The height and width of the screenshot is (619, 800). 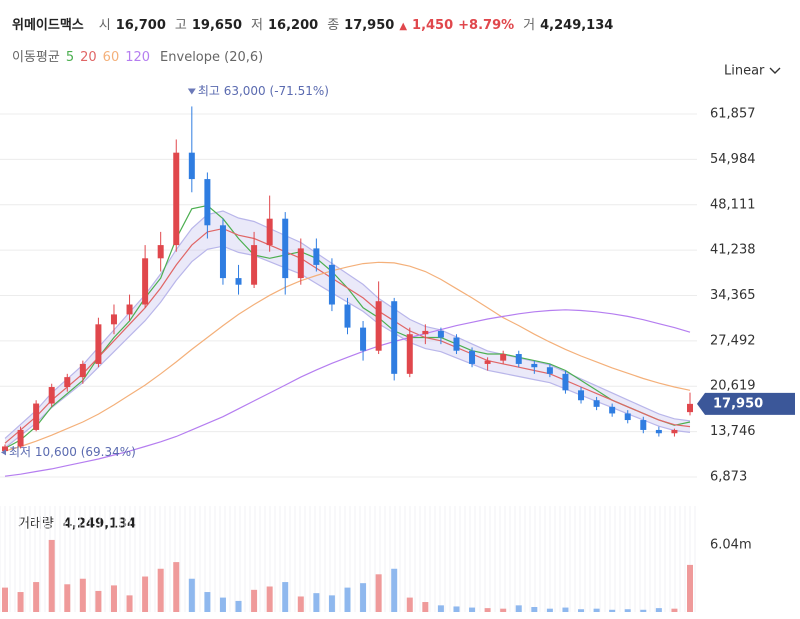 What do you see at coordinates (36, 524) in the screenshot?
I see `volume-title: 거래량` at bounding box center [36, 524].